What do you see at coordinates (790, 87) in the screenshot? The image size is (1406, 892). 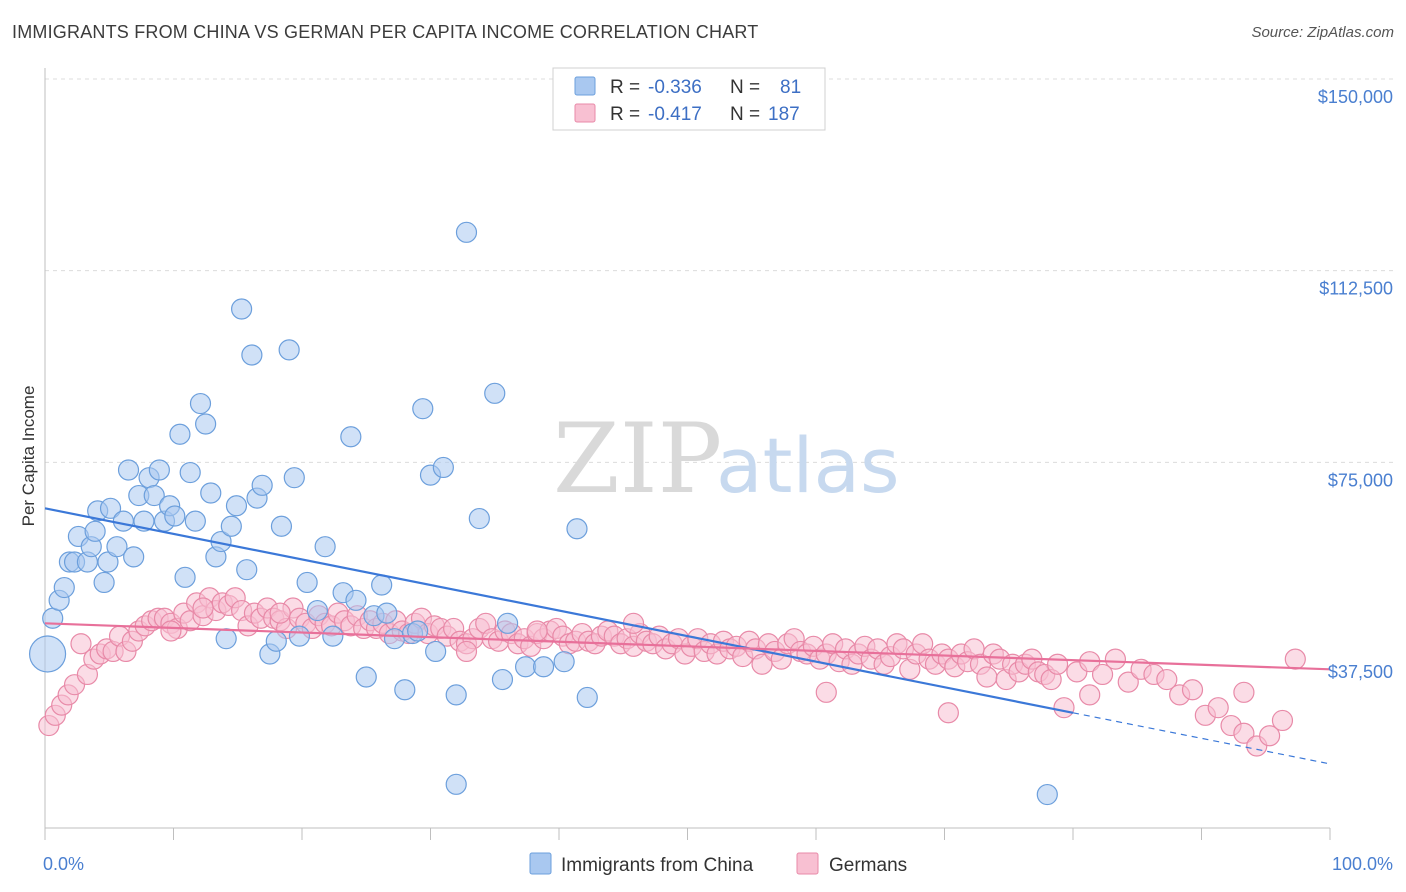 I see `legend-n-value-china: 81` at bounding box center [790, 87].